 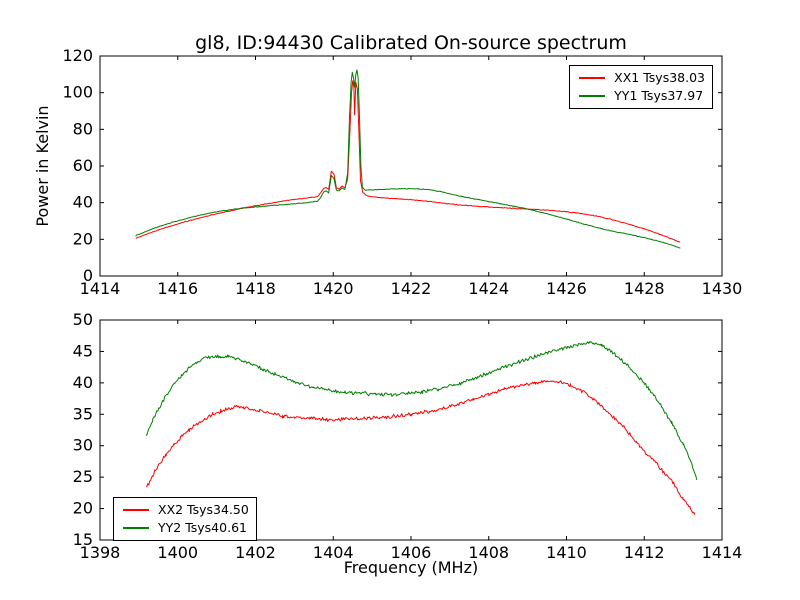 I want to click on y-tick-label: 25, so click(x=83, y=476).